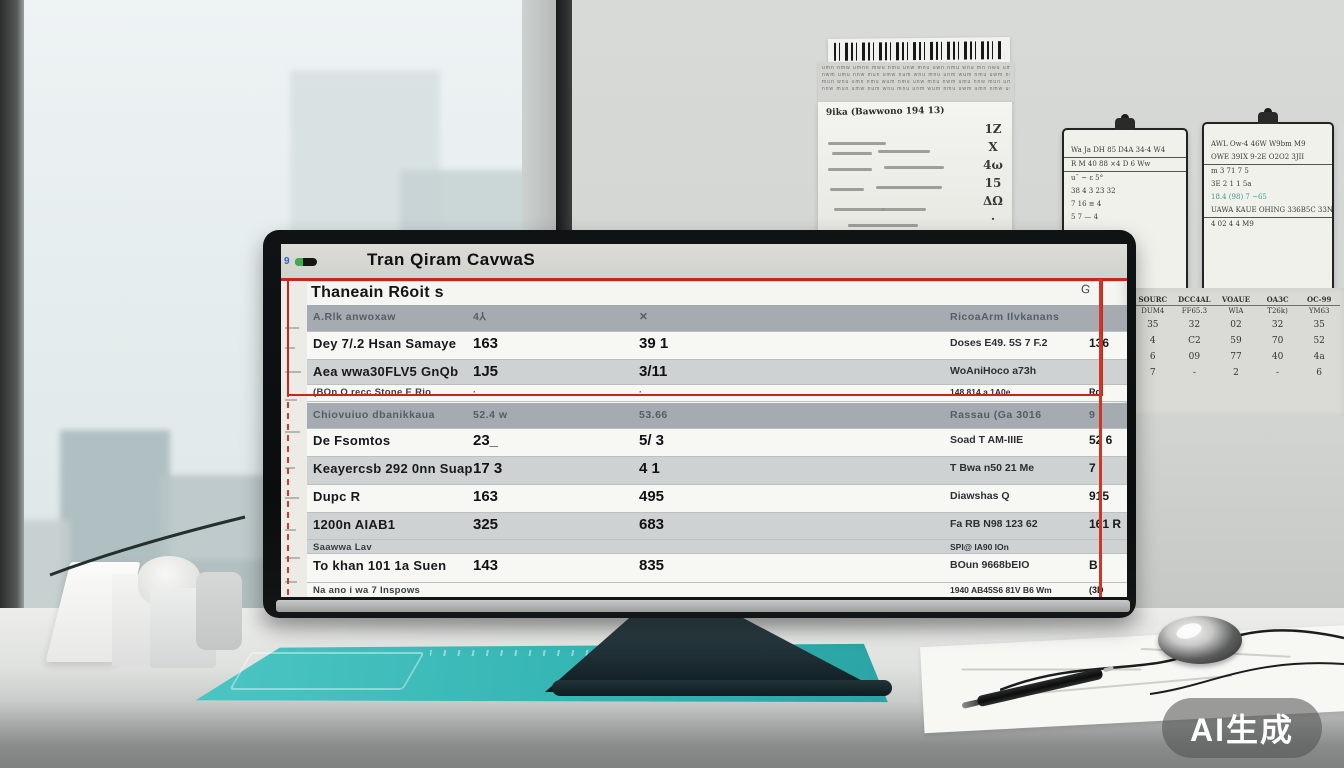  What do you see at coordinates (915, 168) in the screenshot?
I see `handwritten-note: 9ika (Bawwono 194 13) 1Z X 4ω 15 ΔΩ ·` at bounding box center [915, 168].